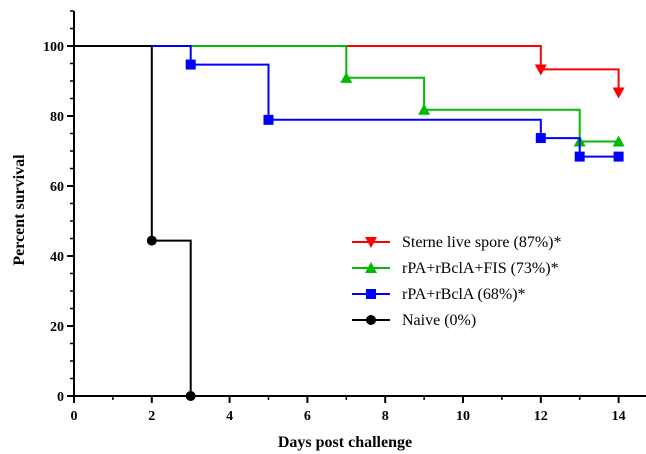 The image size is (646, 454). Describe the element at coordinates (480, 268) in the screenshot. I see `legend-label: rPA+rBclA+FIS (73%)*` at that location.